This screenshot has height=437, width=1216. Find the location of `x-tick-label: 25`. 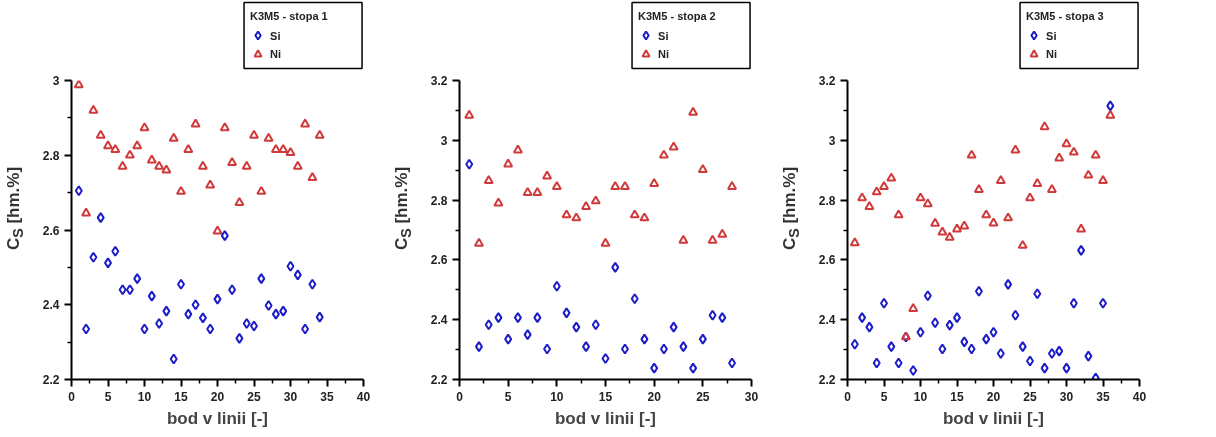

x-tick-label: 25 is located at coordinates (703, 396).